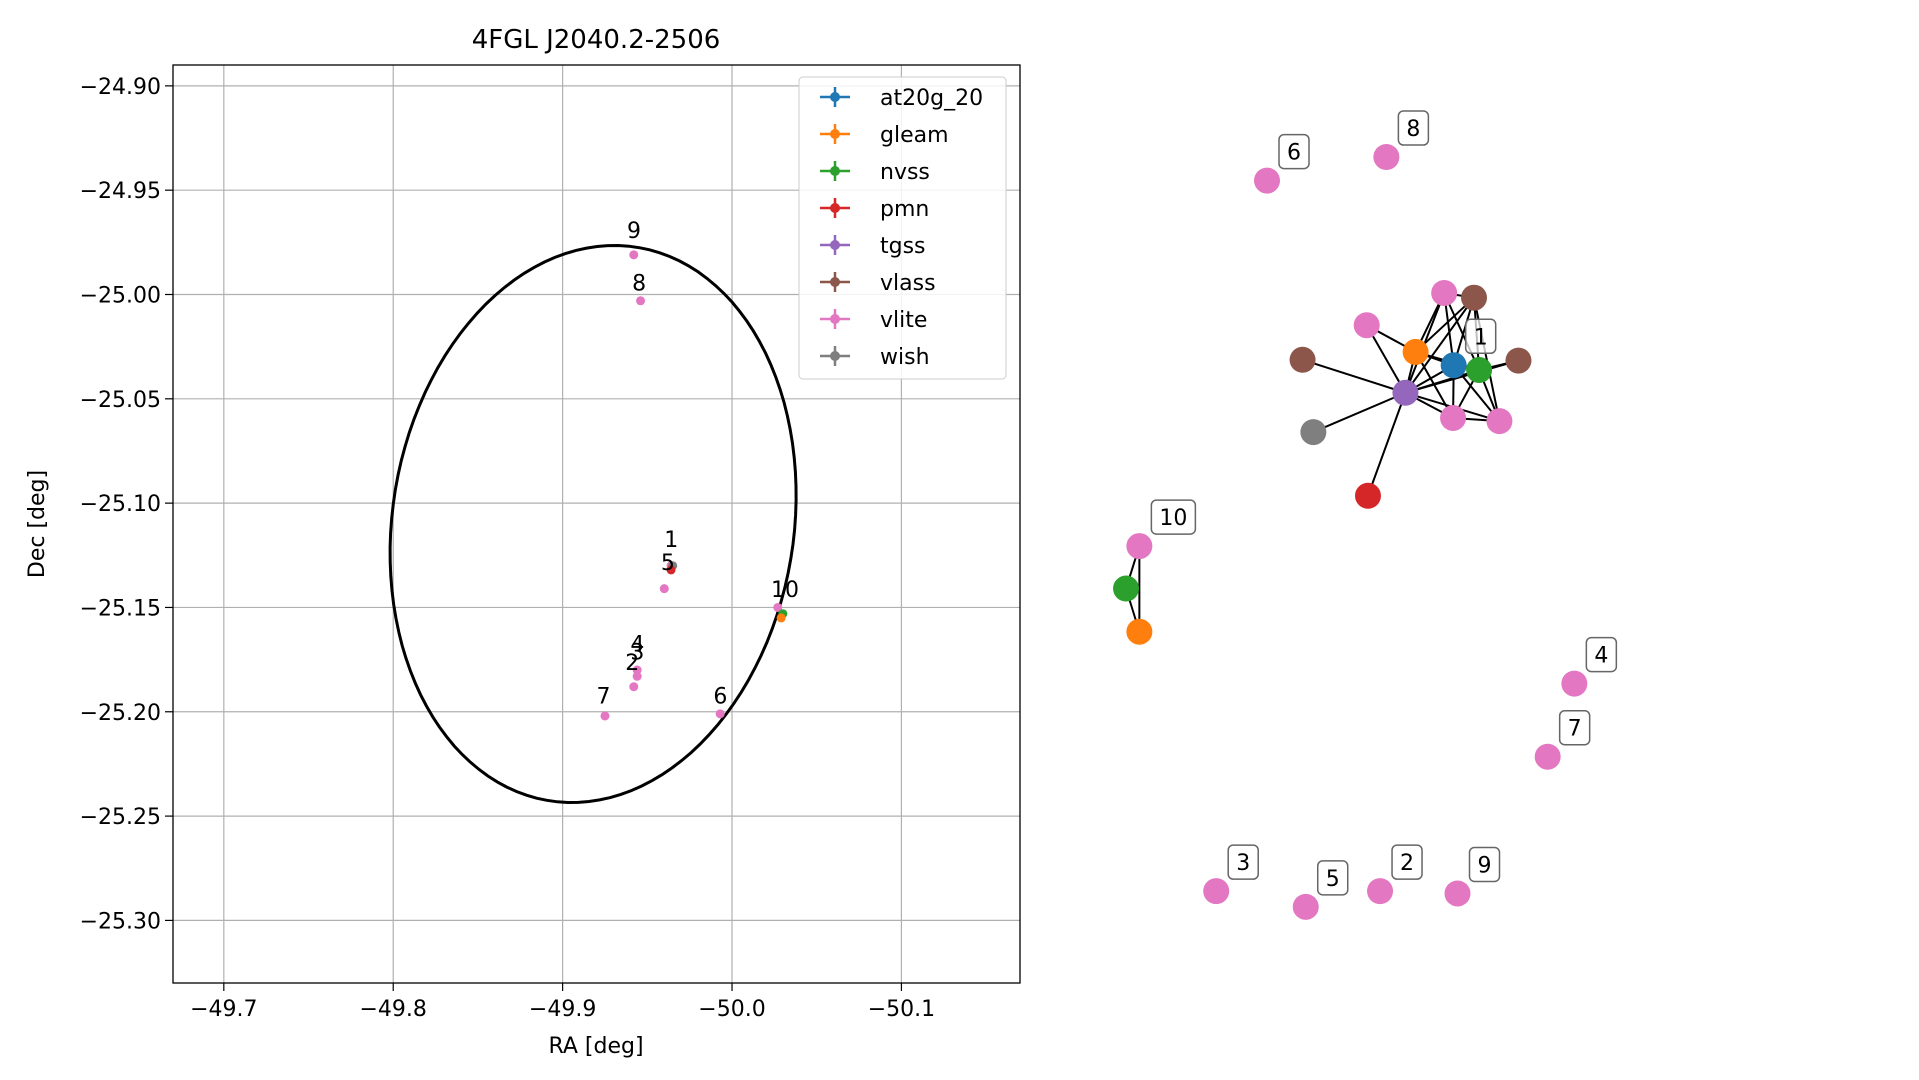  I want to click on node-label: 2, so click(1407, 863).